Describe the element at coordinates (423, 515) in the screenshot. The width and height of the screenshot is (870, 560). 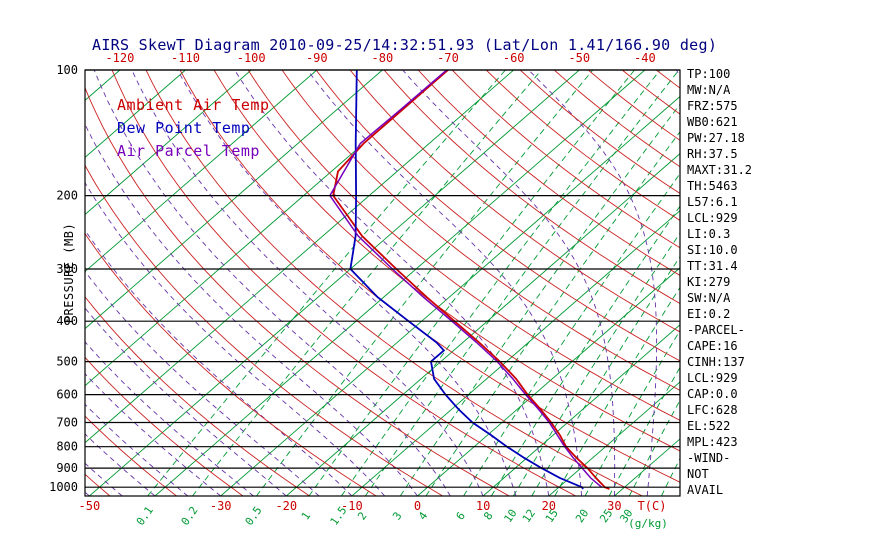
I see `mixing-ratio-tick-label: 4` at that location.